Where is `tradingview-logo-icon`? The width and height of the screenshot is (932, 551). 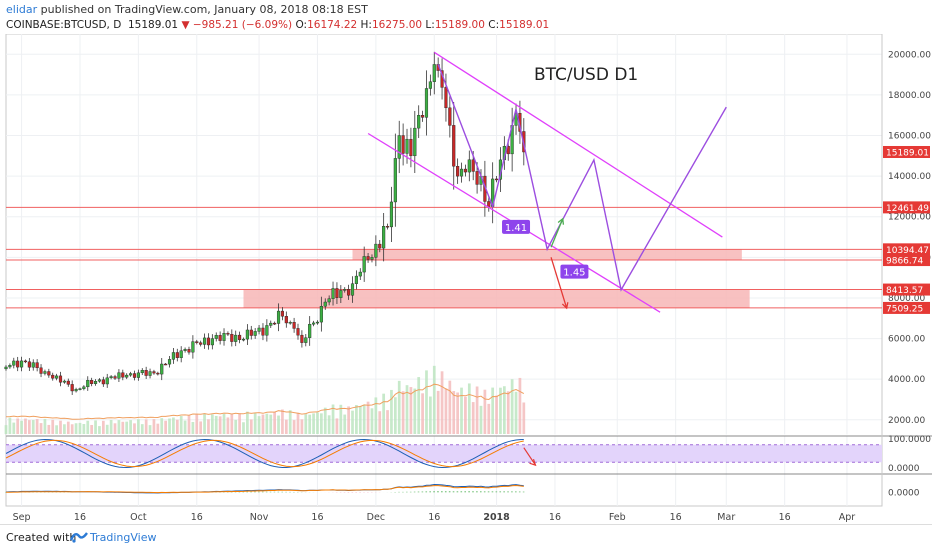
tradingview-logo-icon is located at coordinates (79, 537).